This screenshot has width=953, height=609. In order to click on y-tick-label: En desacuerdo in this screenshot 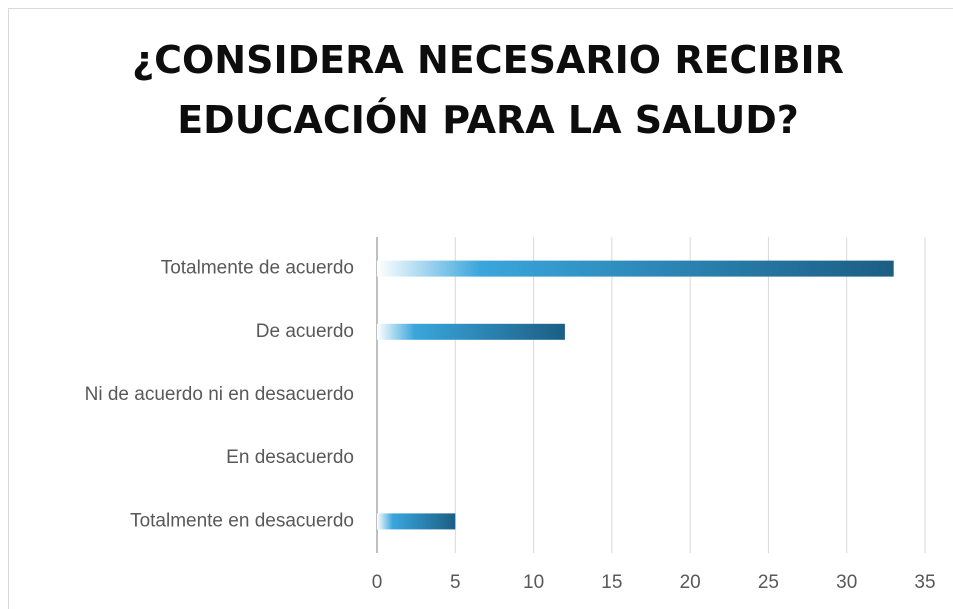, I will do `click(290, 457)`.